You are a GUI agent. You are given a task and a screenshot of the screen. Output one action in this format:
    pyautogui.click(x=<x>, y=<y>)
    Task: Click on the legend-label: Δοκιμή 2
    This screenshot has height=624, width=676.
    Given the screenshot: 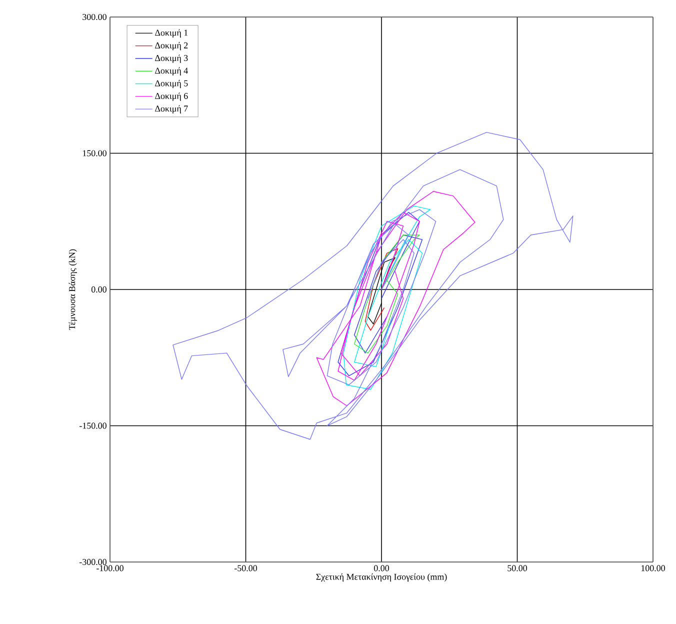 What is the action you would take?
    pyautogui.click(x=171, y=46)
    